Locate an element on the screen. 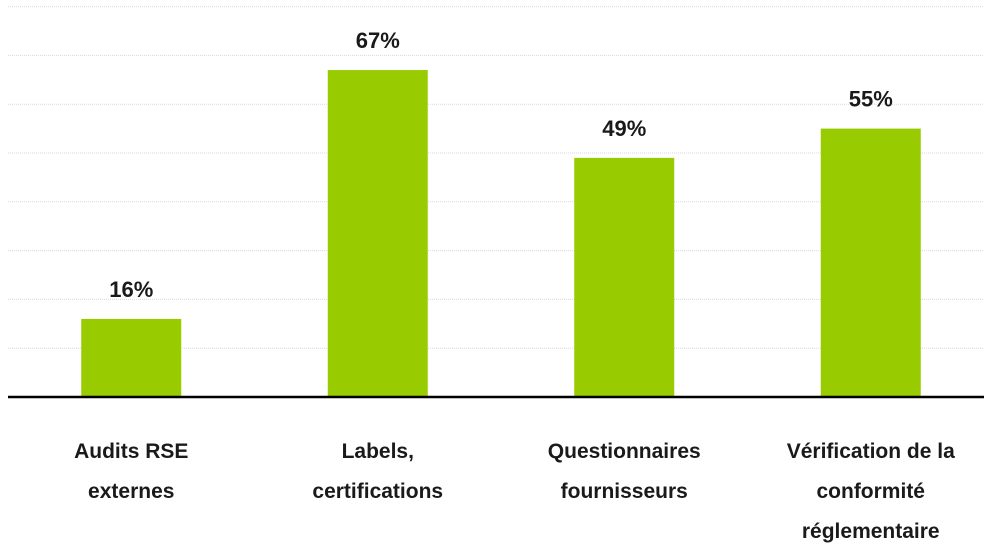  data-label: 16% is located at coordinates (131, 289).